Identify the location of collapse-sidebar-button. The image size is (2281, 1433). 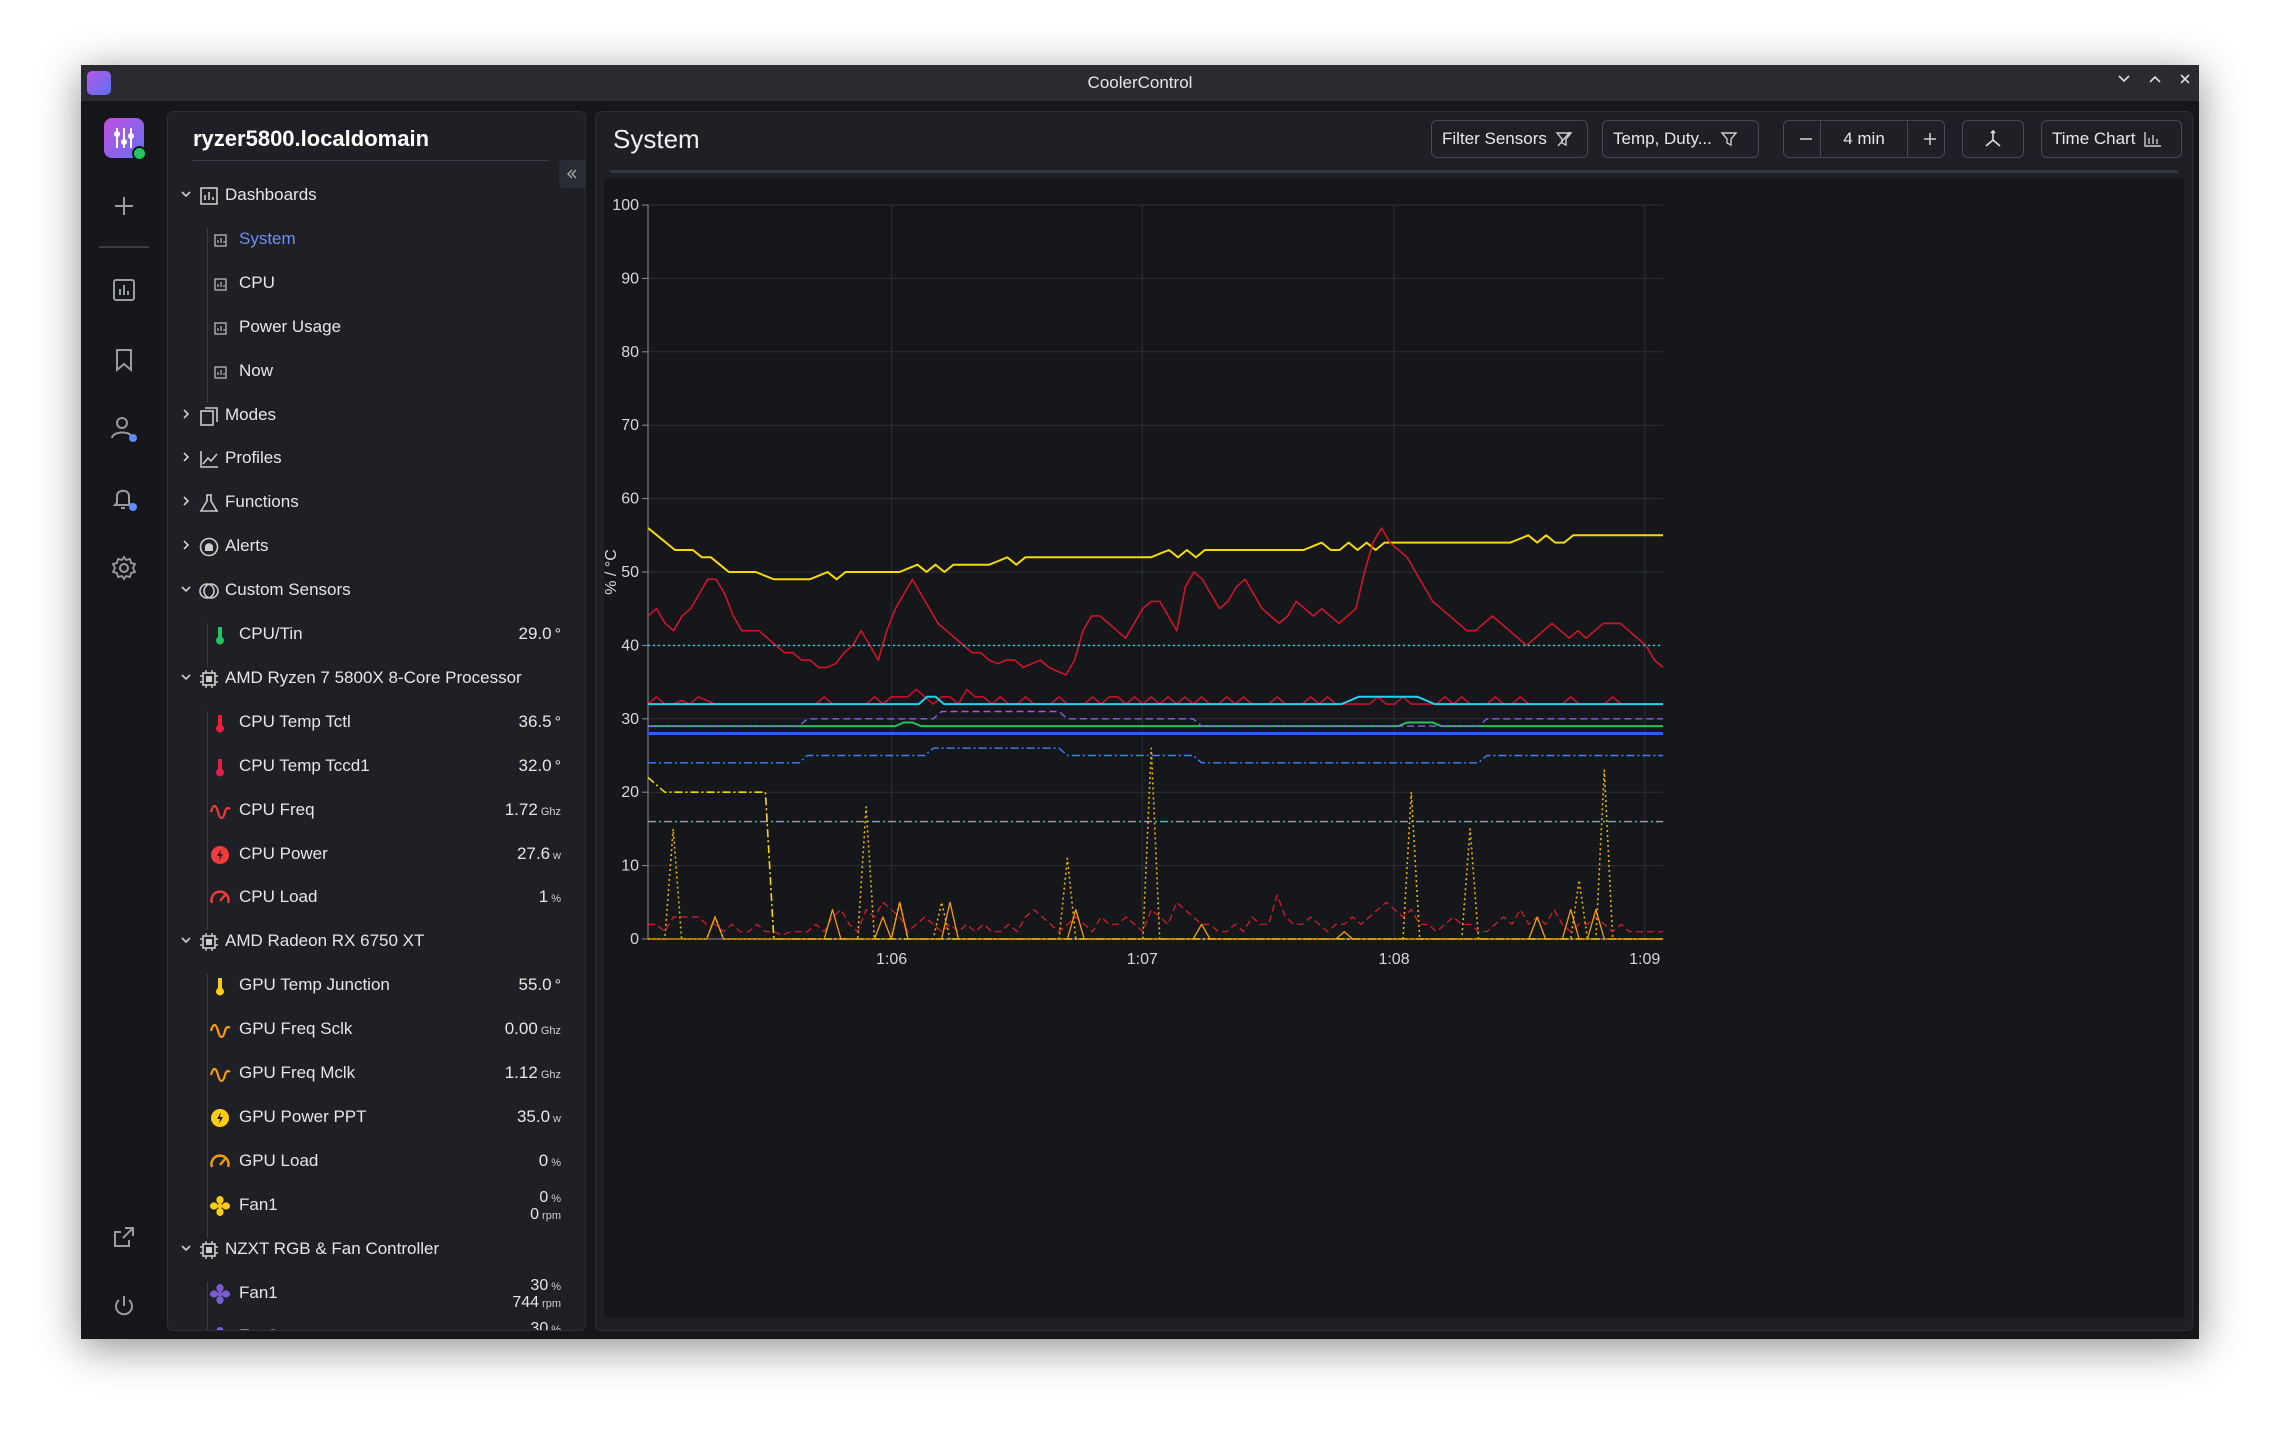
(572, 174).